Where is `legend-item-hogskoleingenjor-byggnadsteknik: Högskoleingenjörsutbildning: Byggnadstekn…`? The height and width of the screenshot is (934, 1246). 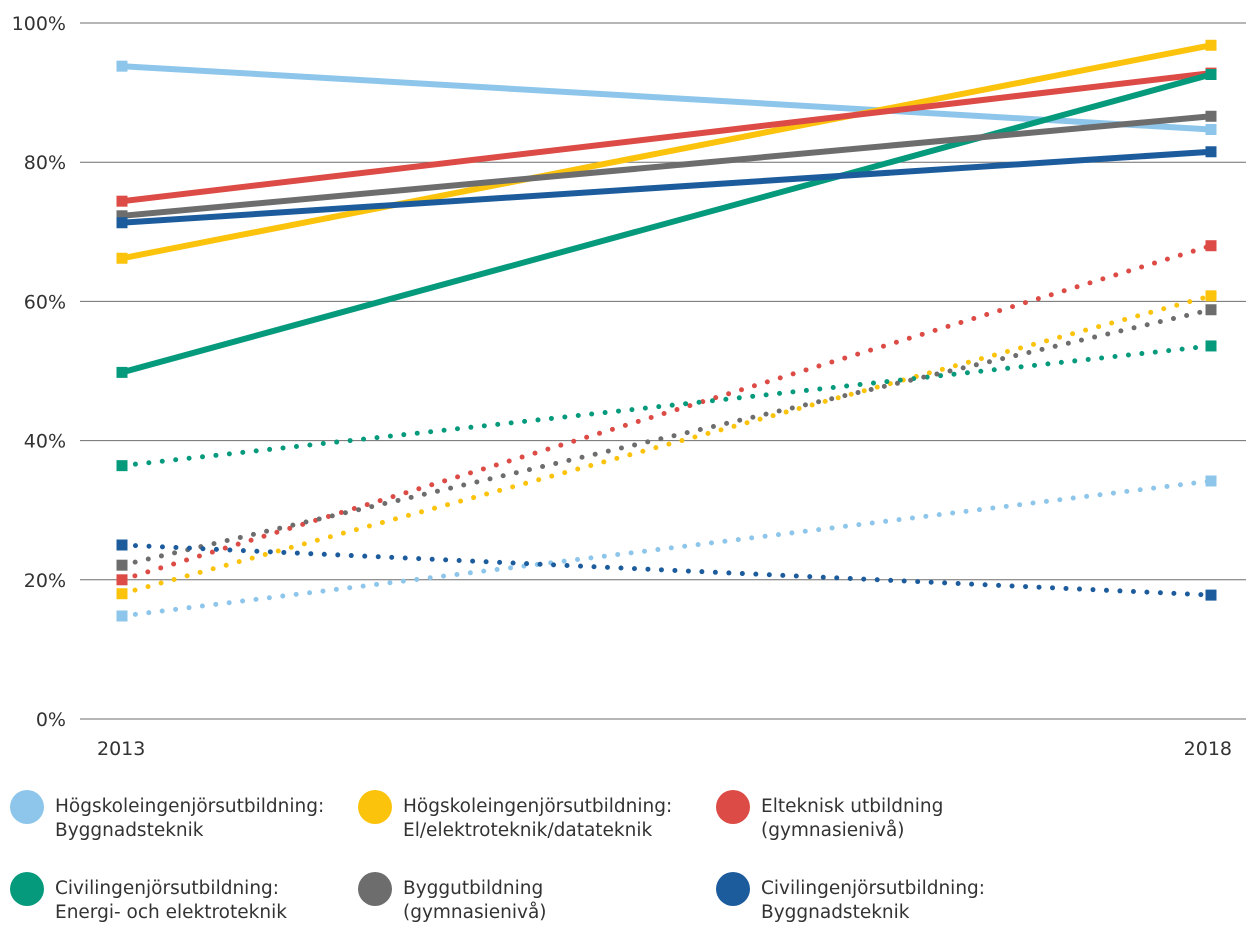
legend-item-hogskoleingenjor-byggnadsteknik: Högskoleingenjörsutbildning: Byggnadstekn… is located at coordinates (167, 816).